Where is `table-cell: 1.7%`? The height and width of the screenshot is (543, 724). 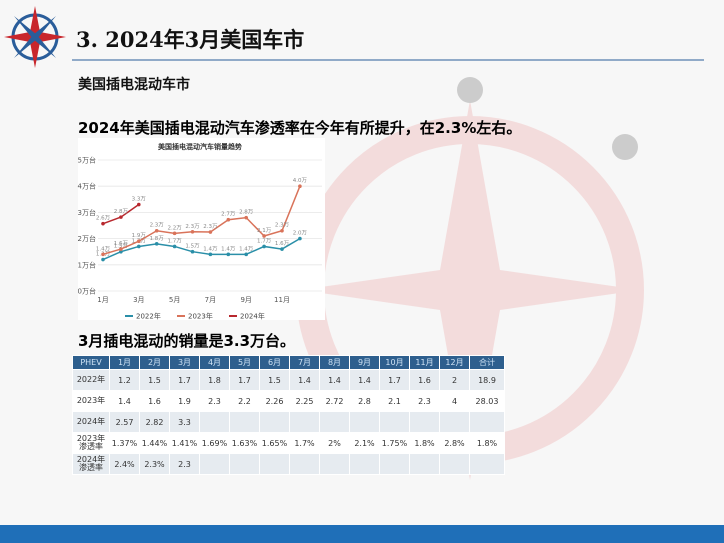
table-cell: 1.7% is located at coordinates (304, 443).